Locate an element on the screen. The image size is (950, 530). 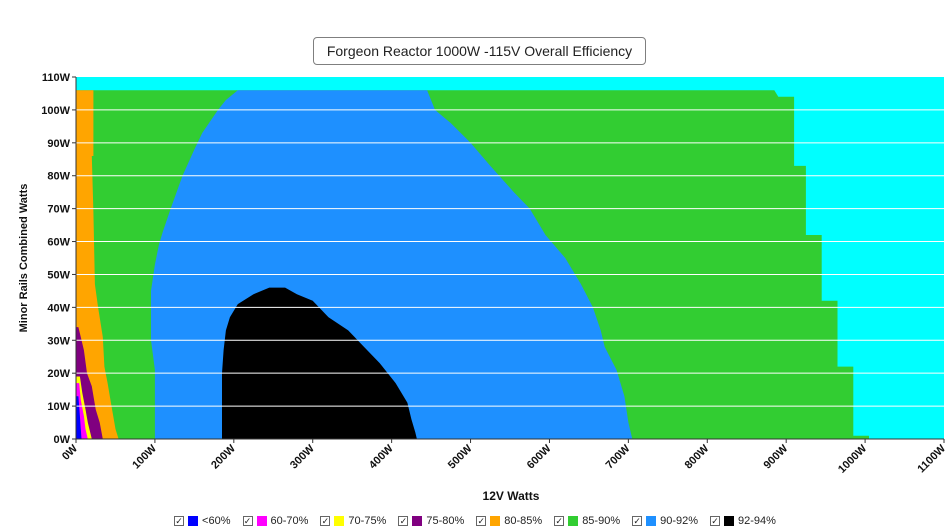
legend-item: ✓ 60-70% is located at coordinates (275, 521).